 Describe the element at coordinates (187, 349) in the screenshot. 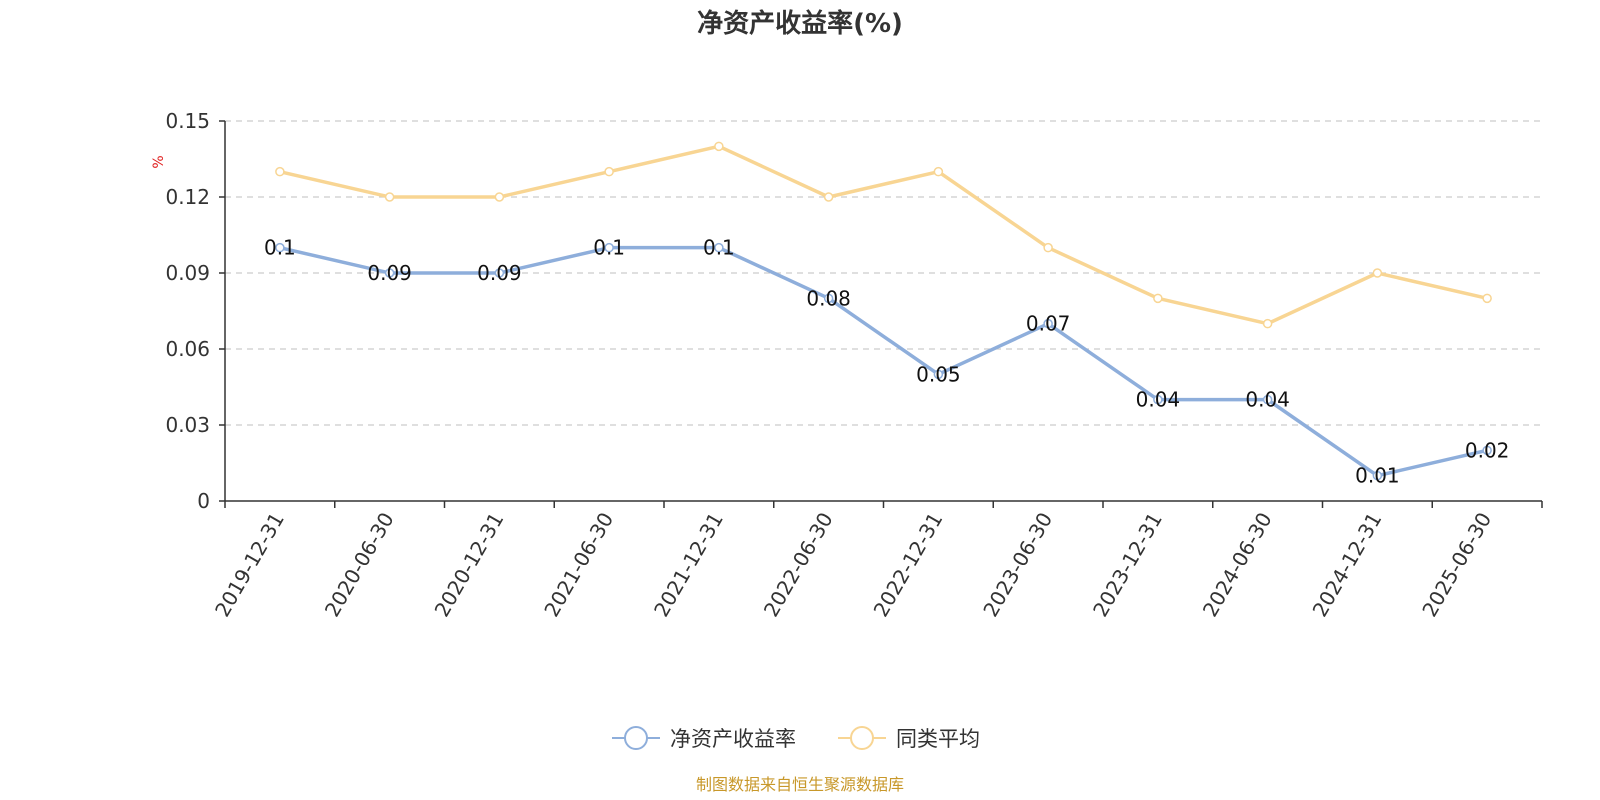

I see `y-tick-label: 0.06` at that location.